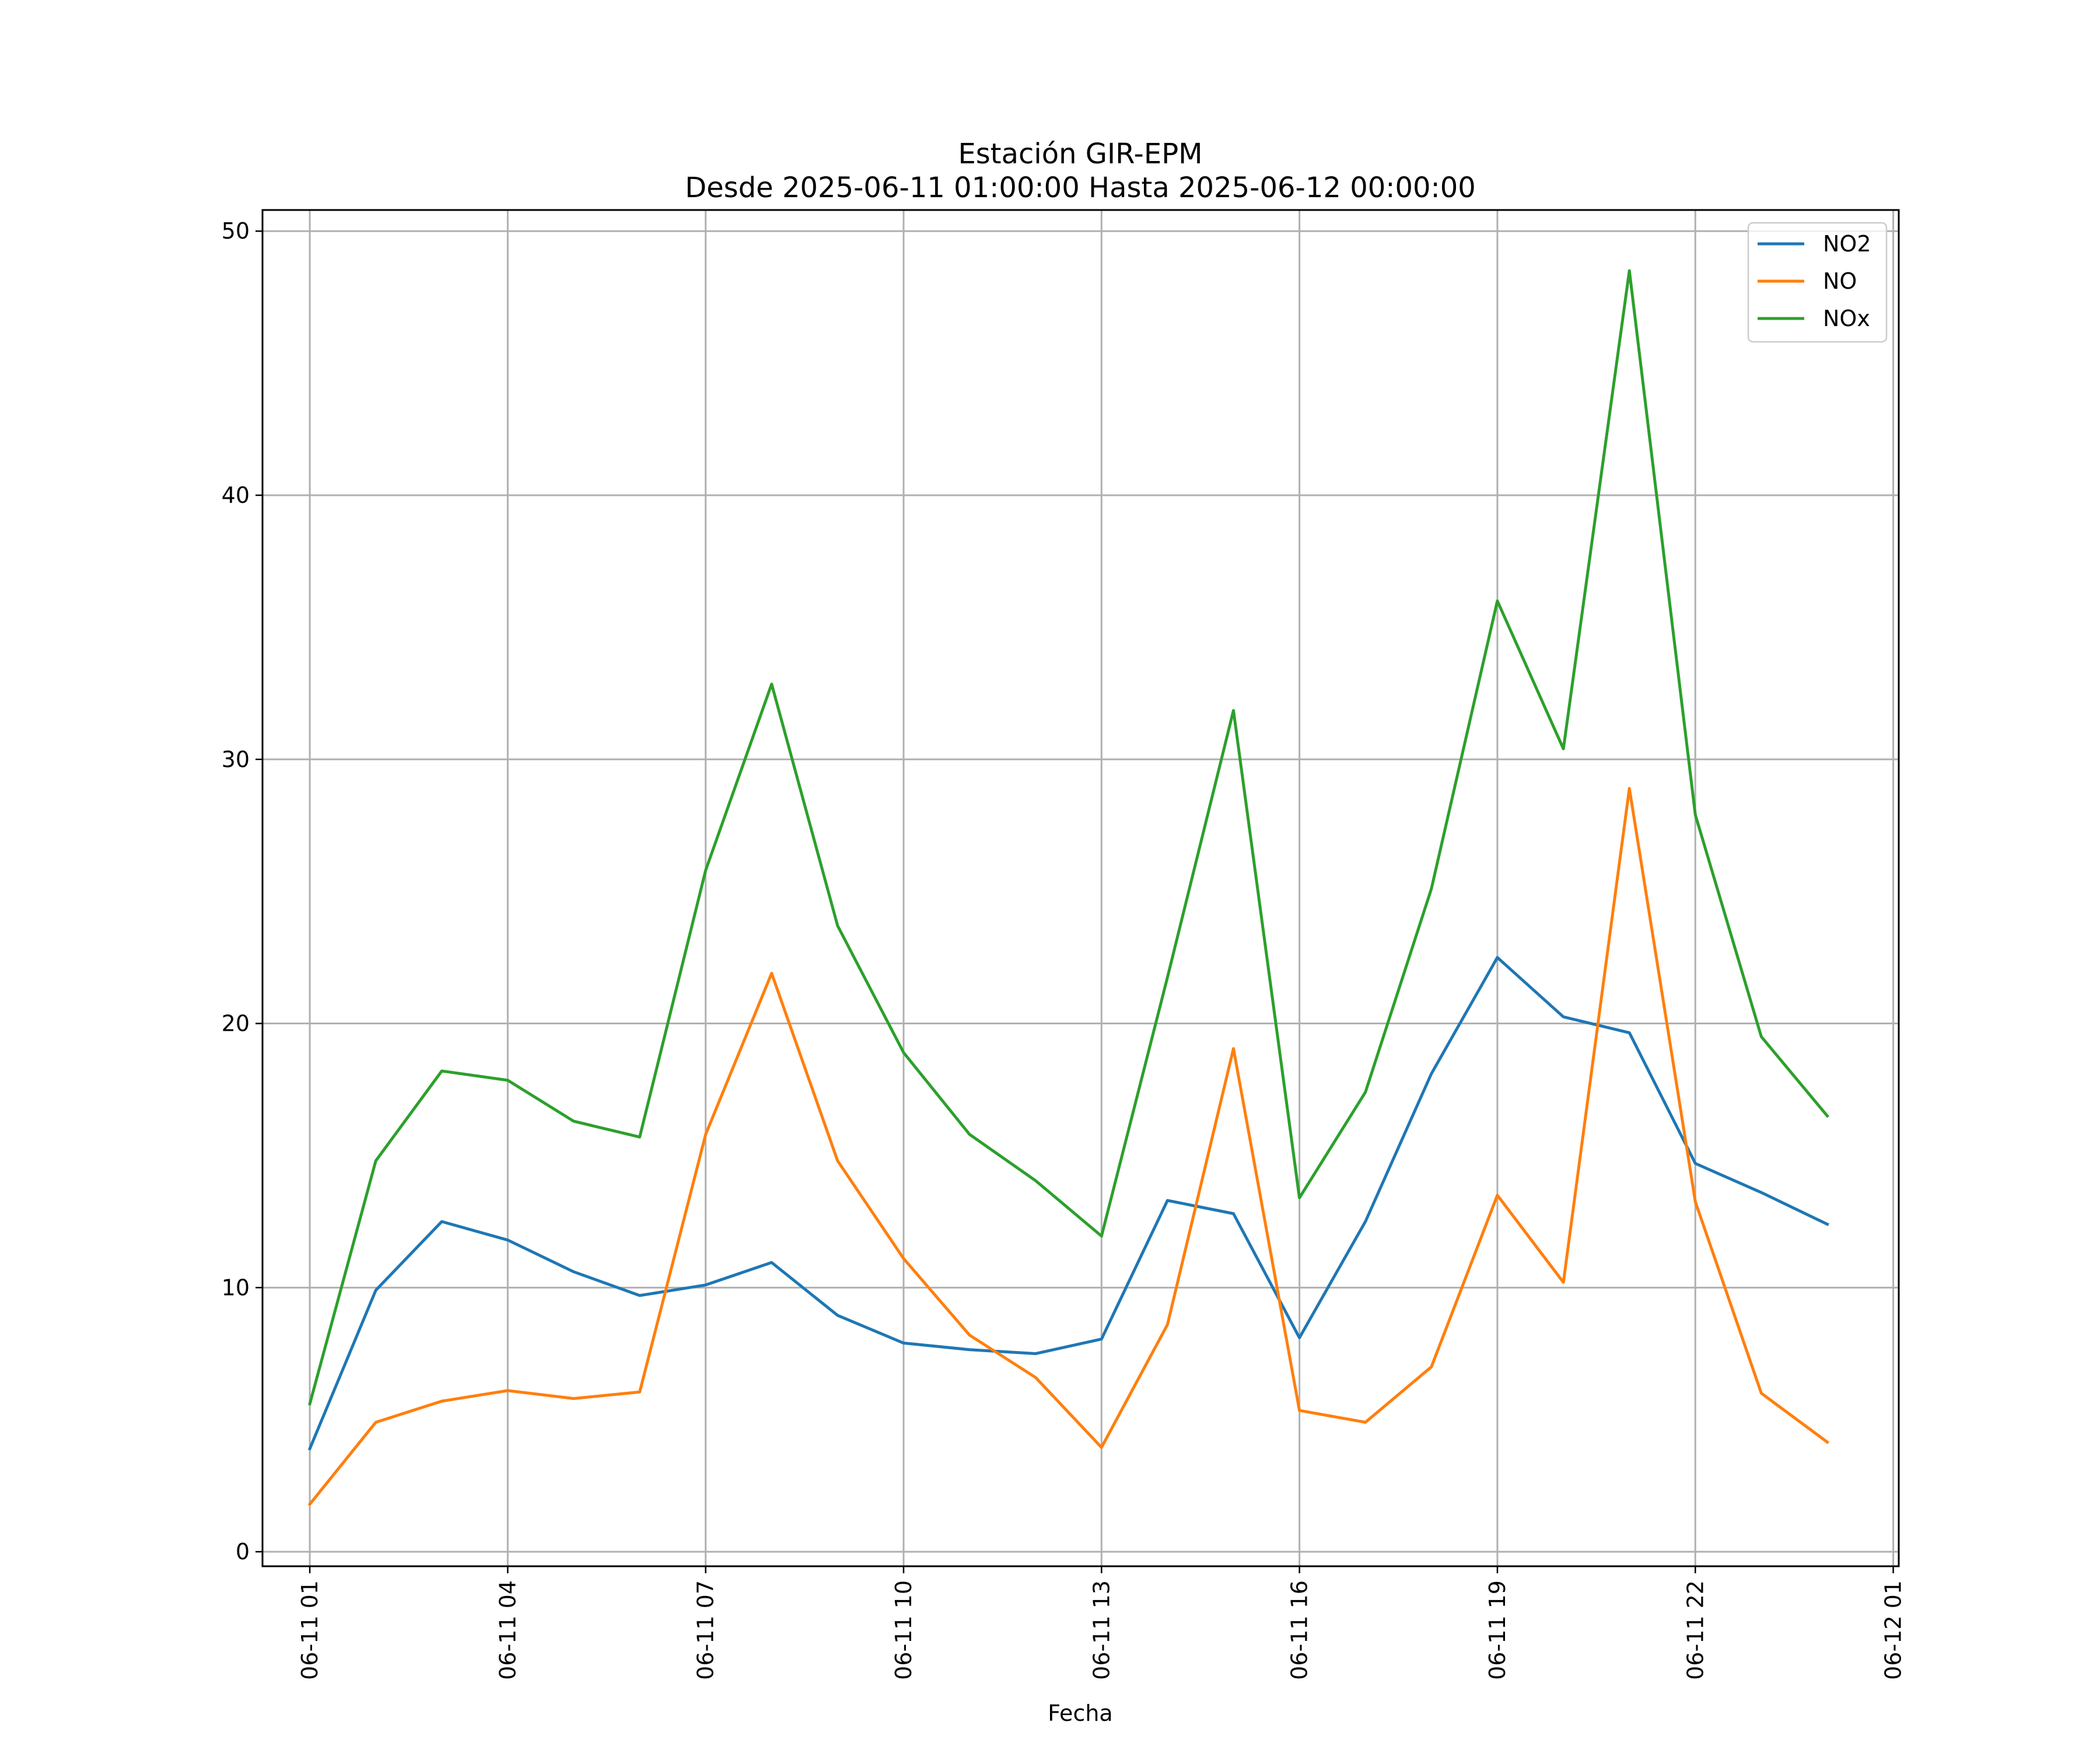  Describe the element at coordinates (1847, 244) in the screenshot. I see `legend-label-no2: NO2` at that location.